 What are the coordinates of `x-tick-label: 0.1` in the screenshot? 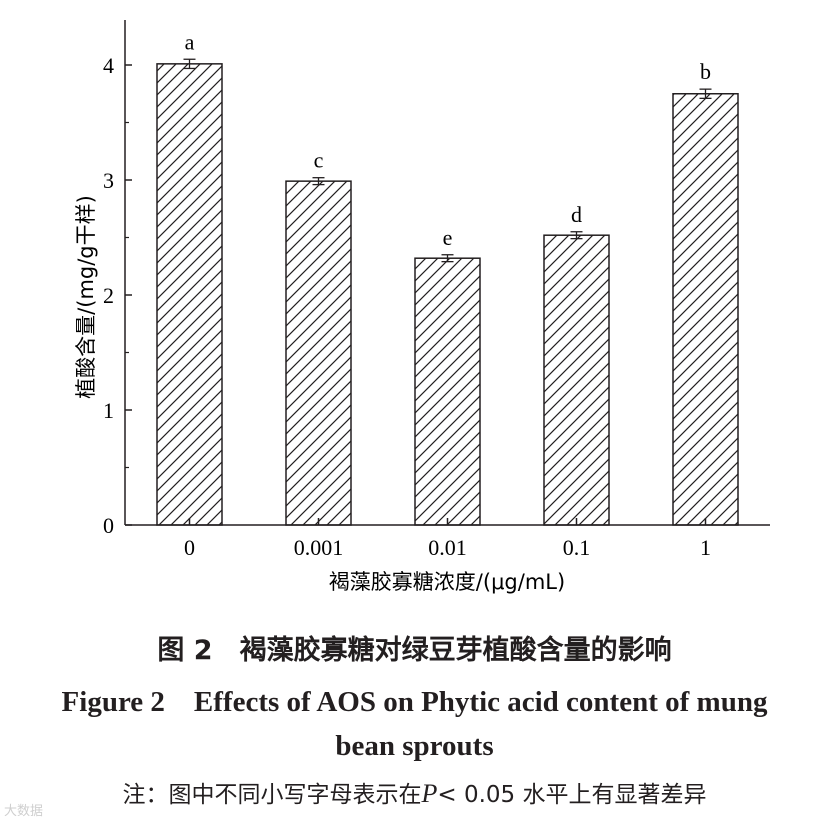 It's located at (577, 547).